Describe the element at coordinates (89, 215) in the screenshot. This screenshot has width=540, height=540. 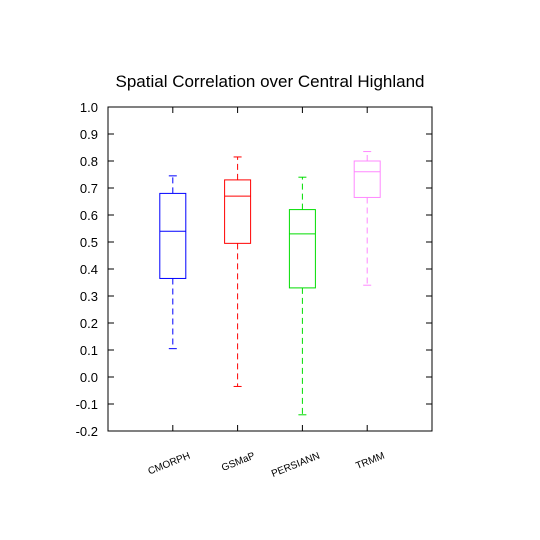
I see `y-tick-label: 0.6` at that location.